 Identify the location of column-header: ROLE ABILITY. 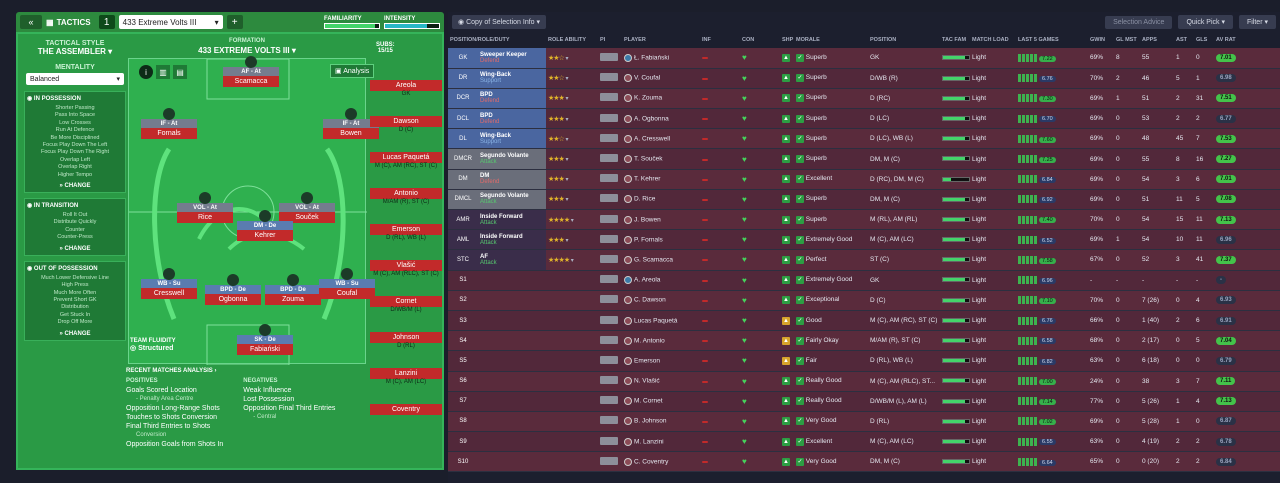
(567, 40).